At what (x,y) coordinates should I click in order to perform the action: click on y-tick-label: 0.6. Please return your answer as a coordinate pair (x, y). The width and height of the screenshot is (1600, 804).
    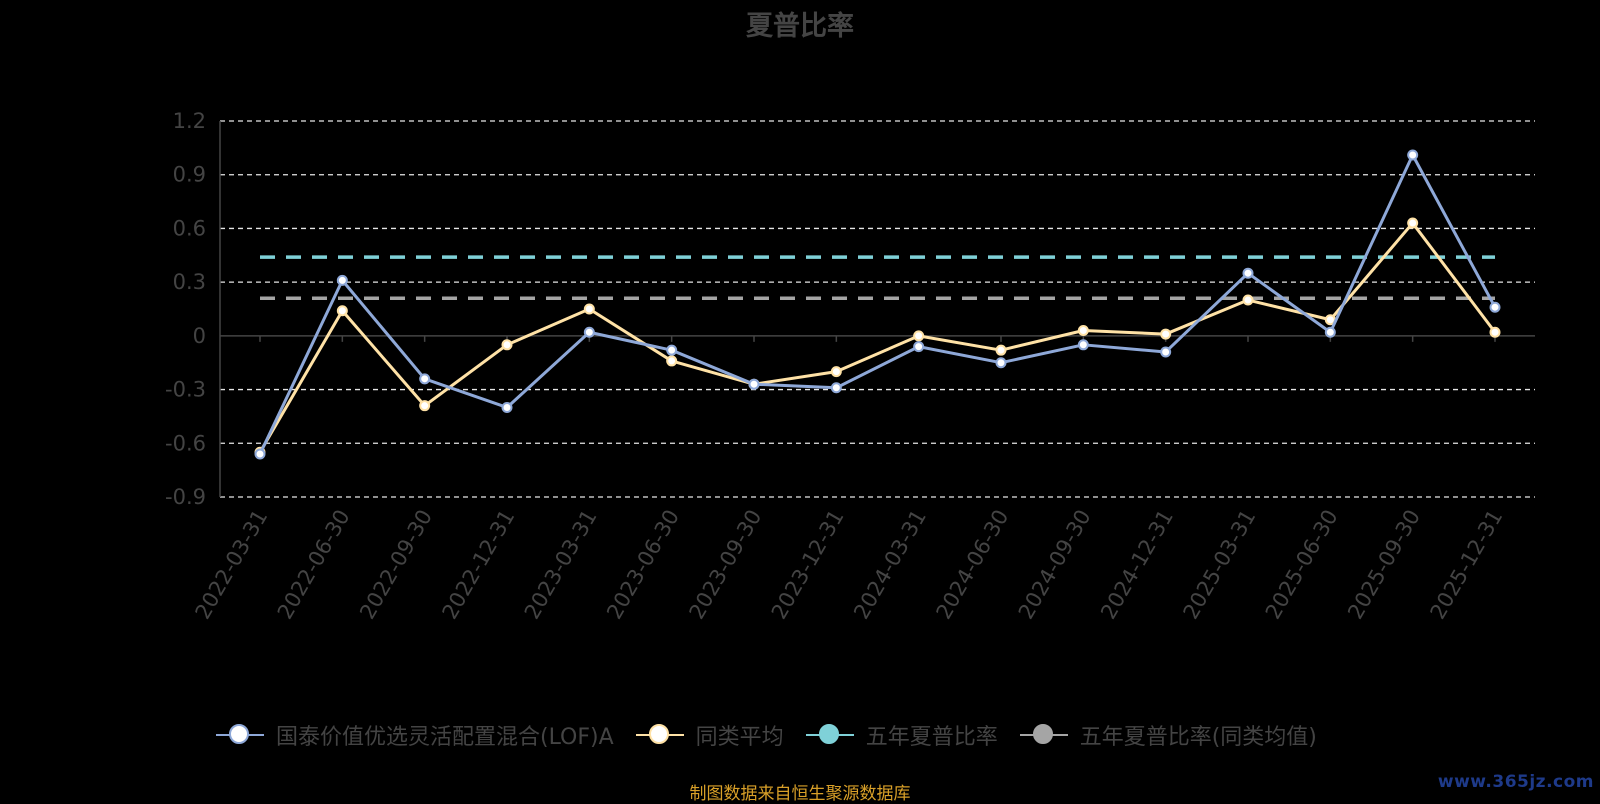
    Looking at the image, I should click on (189, 228).